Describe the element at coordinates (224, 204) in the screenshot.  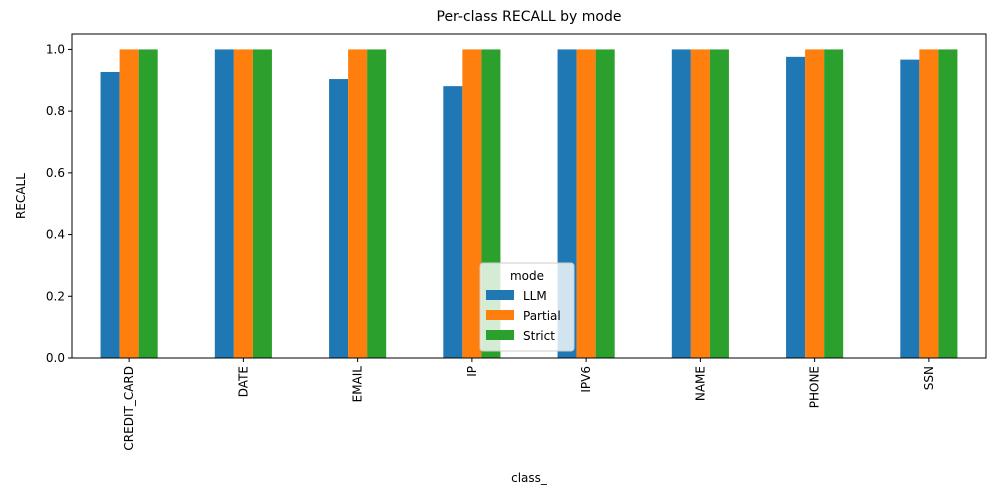
I see `bar-llm-date` at that location.